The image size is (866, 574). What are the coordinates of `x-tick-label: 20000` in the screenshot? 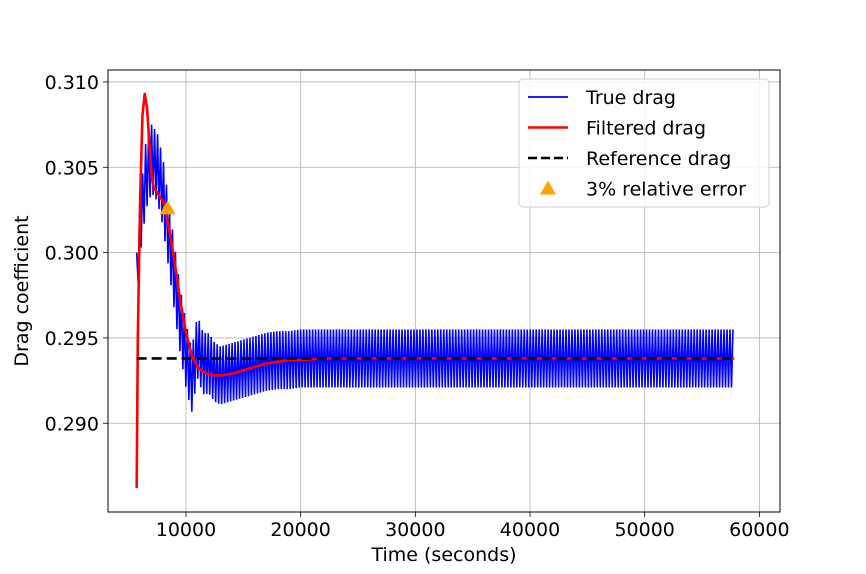 It's located at (300, 530).